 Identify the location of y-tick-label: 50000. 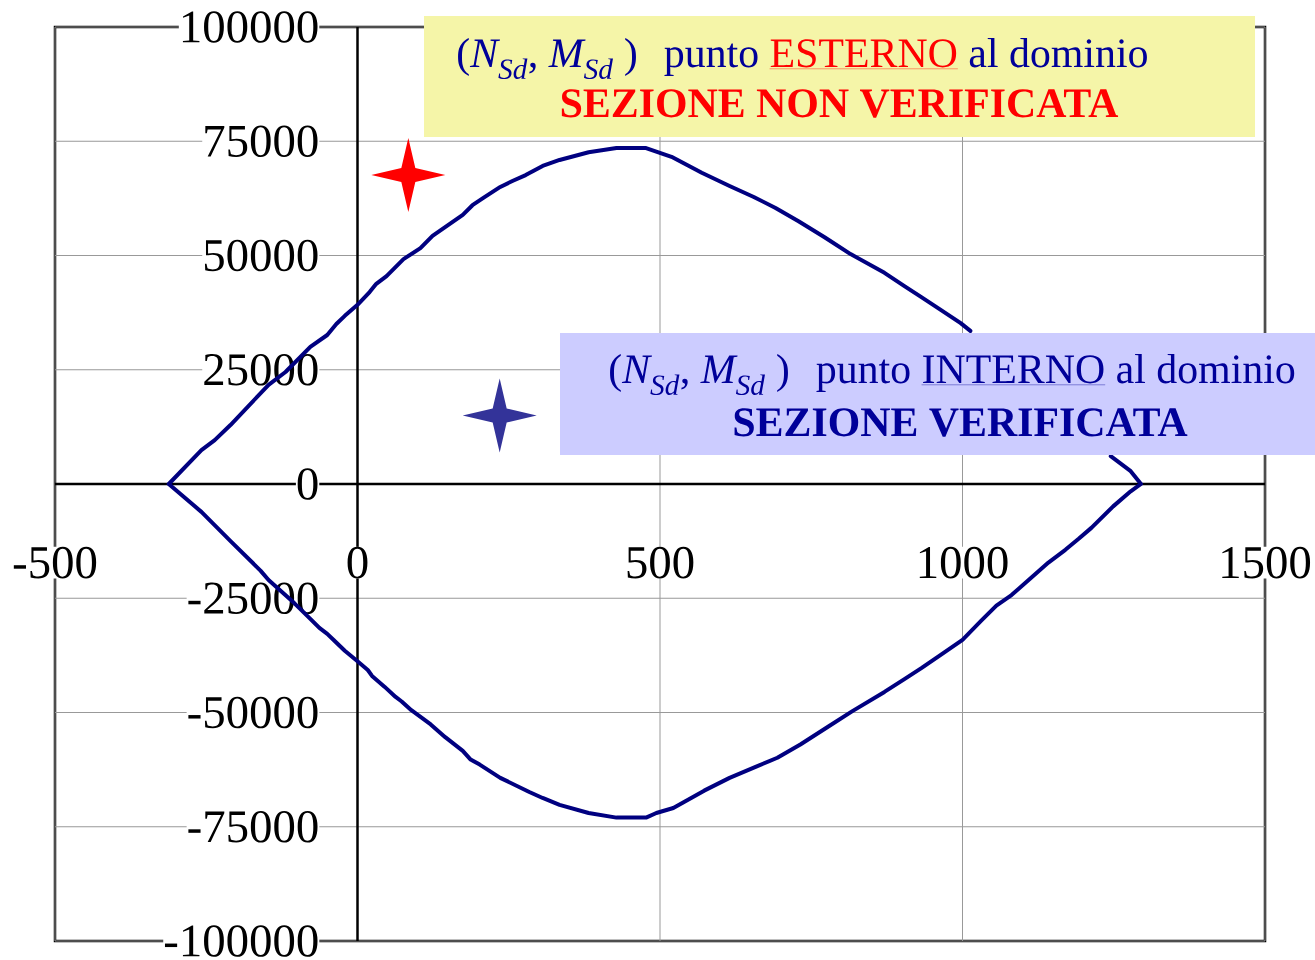
(261, 255).